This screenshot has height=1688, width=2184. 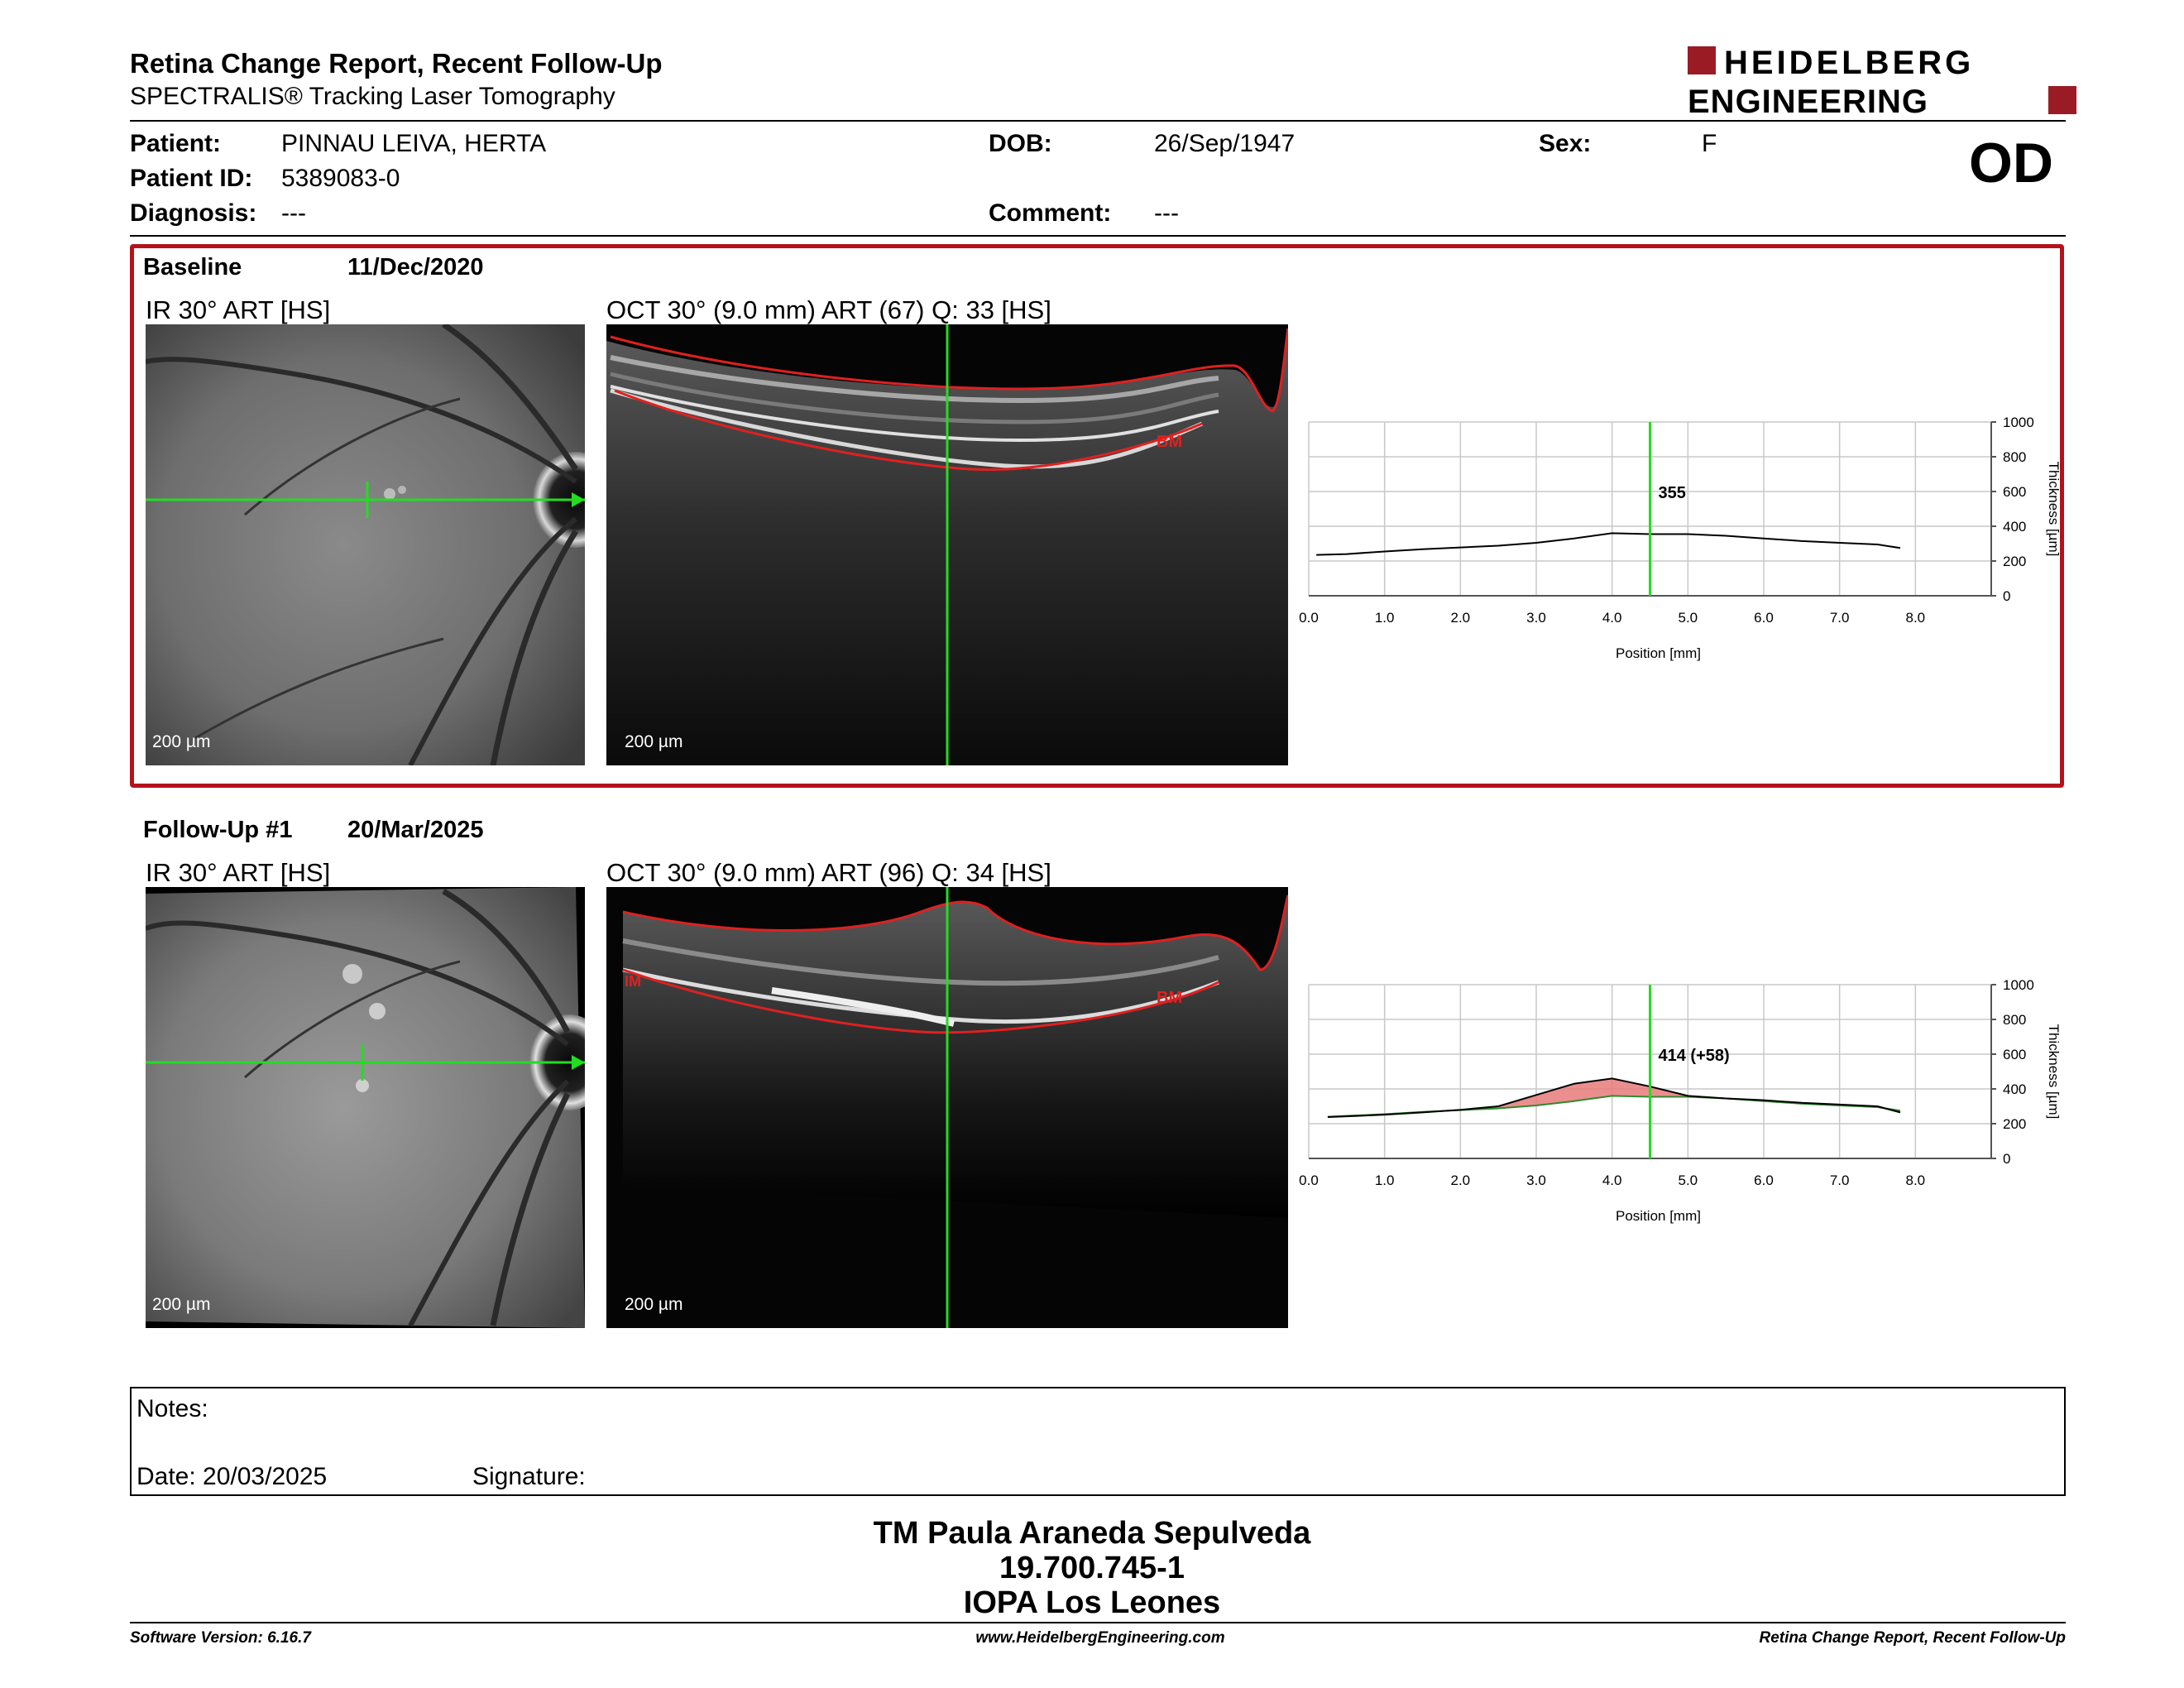 What do you see at coordinates (947, 1107) in the screenshot?
I see `followup-oct-image: IM BM 200 µm` at bounding box center [947, 1107].